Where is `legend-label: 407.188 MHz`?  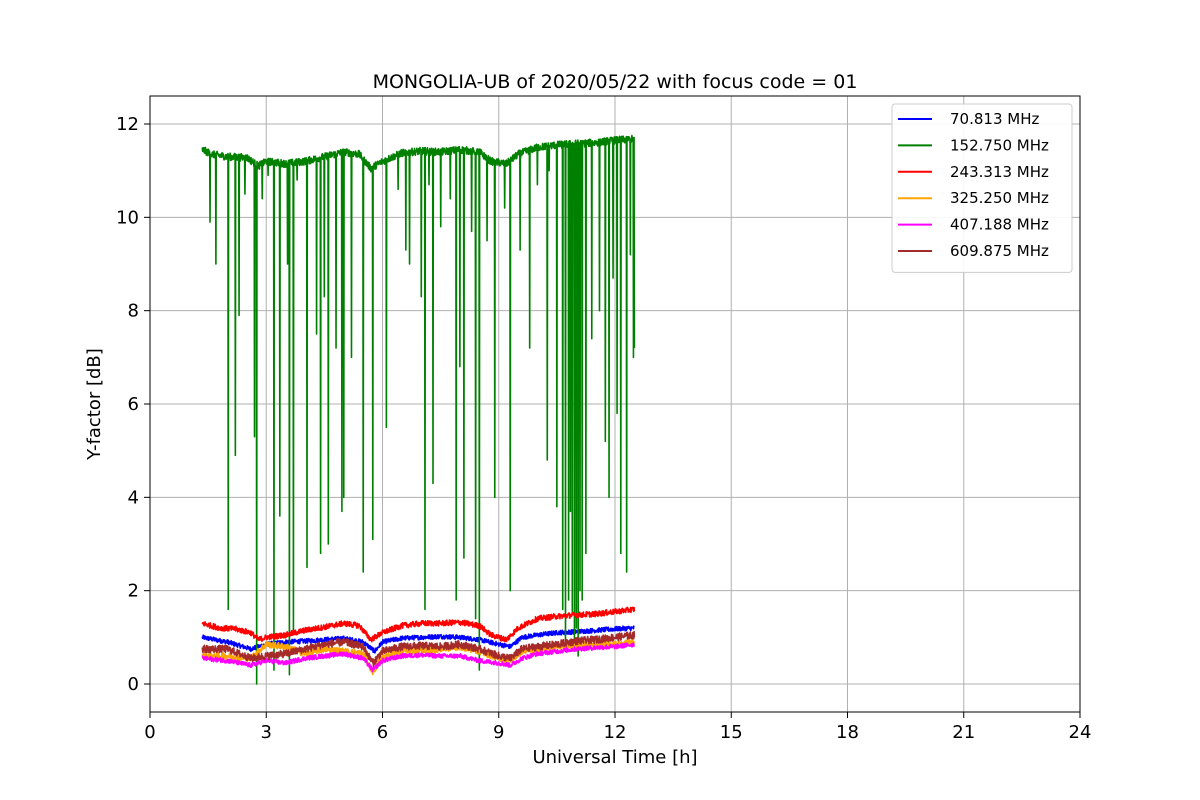
legend-label: 407.188 MHz is located at coordinates (999, 225).